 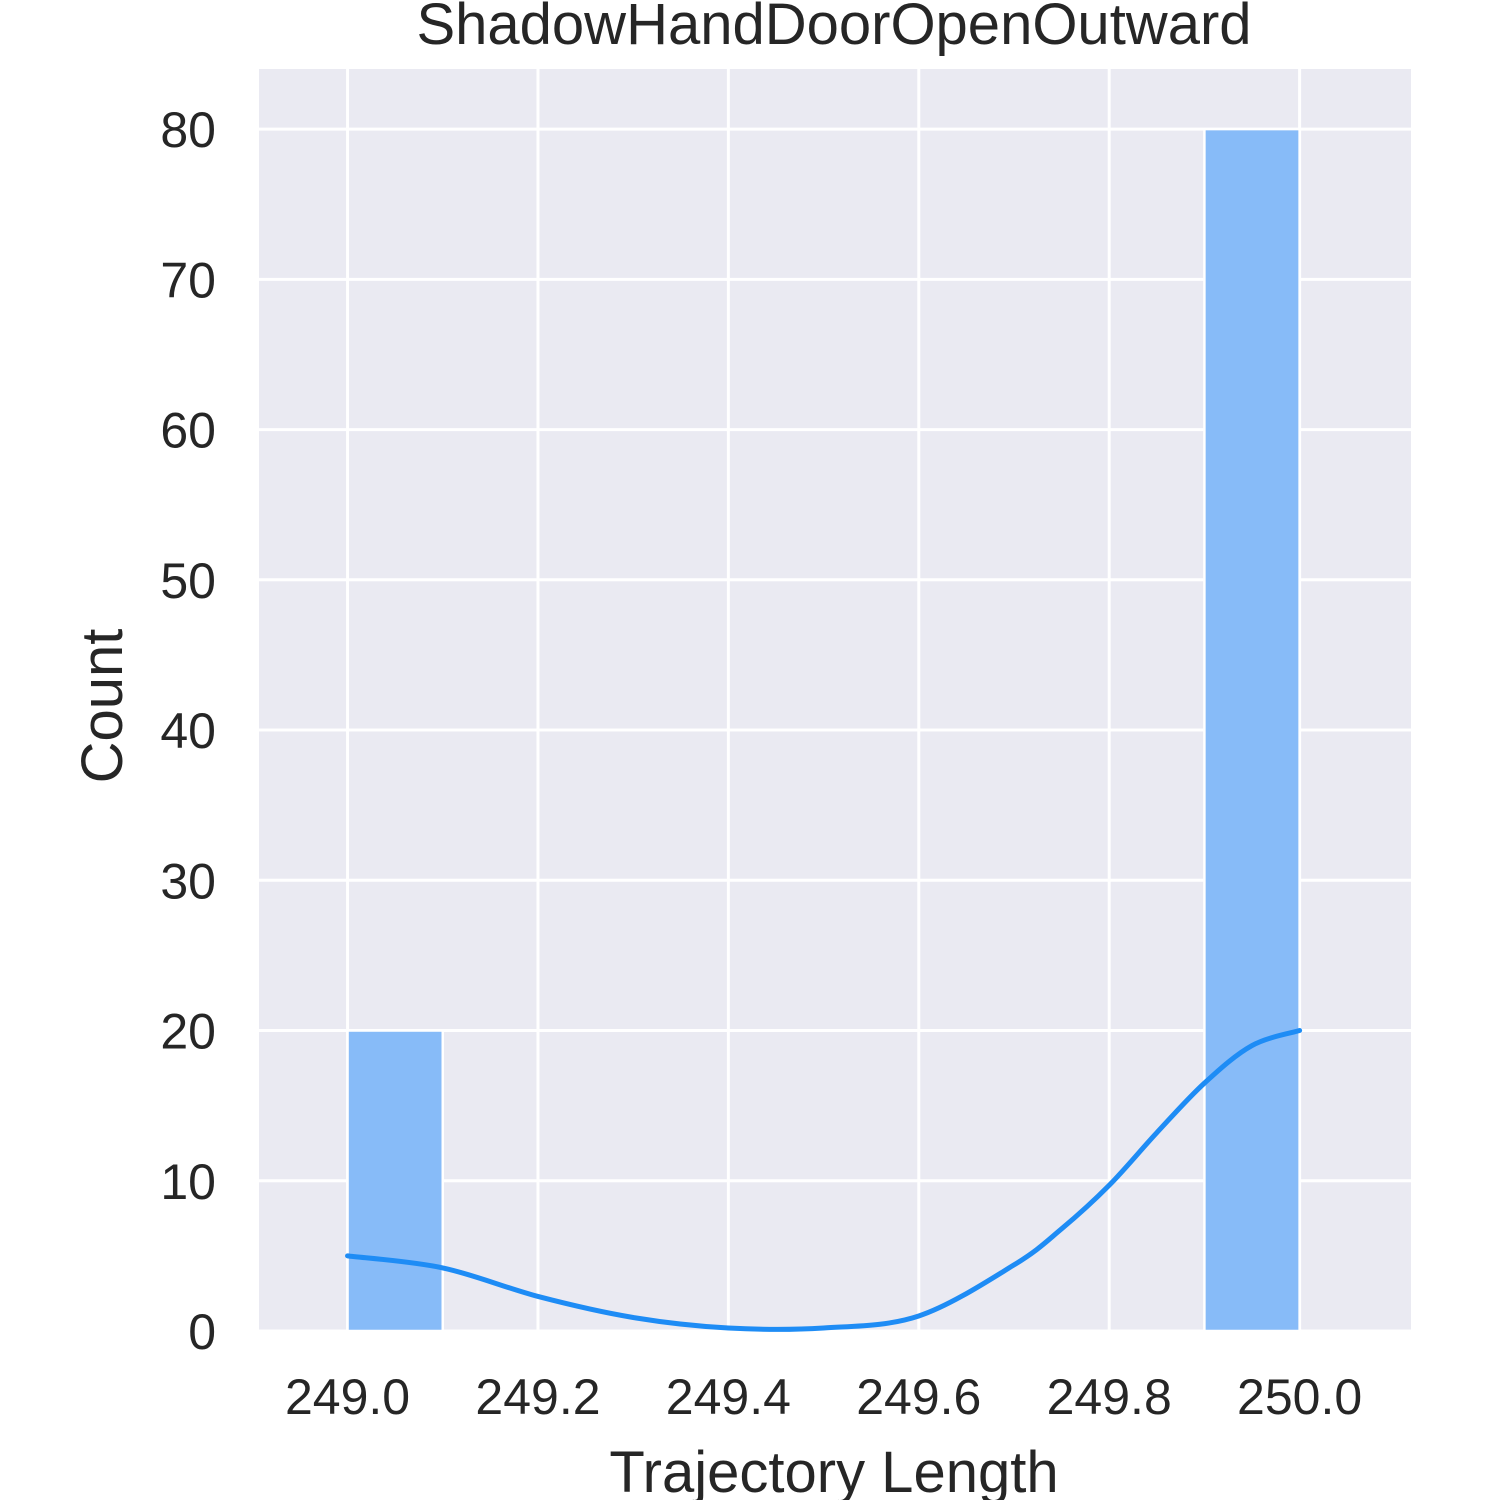 What do you see at coordinates (1299, 1397) in the screenshot?
I see `x-tick-label: 250.0` at bounding box center [1299, 1397].